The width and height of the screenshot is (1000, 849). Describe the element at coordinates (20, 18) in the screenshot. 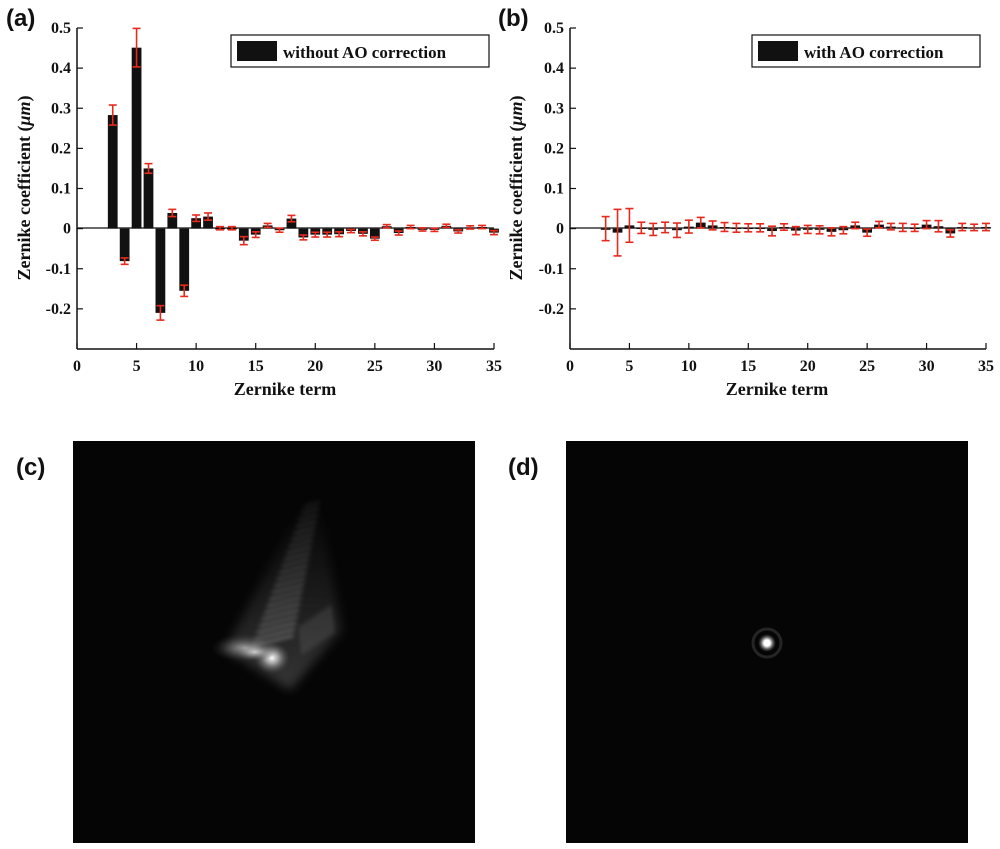

I see `panel-label-a: (a)` at that location.